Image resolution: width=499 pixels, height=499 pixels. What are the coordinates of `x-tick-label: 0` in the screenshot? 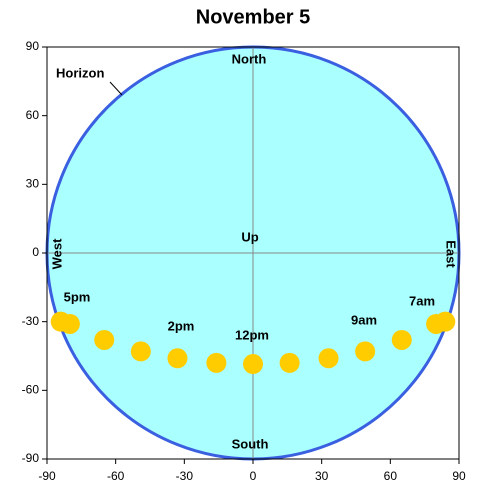 It's located at (253, 476).